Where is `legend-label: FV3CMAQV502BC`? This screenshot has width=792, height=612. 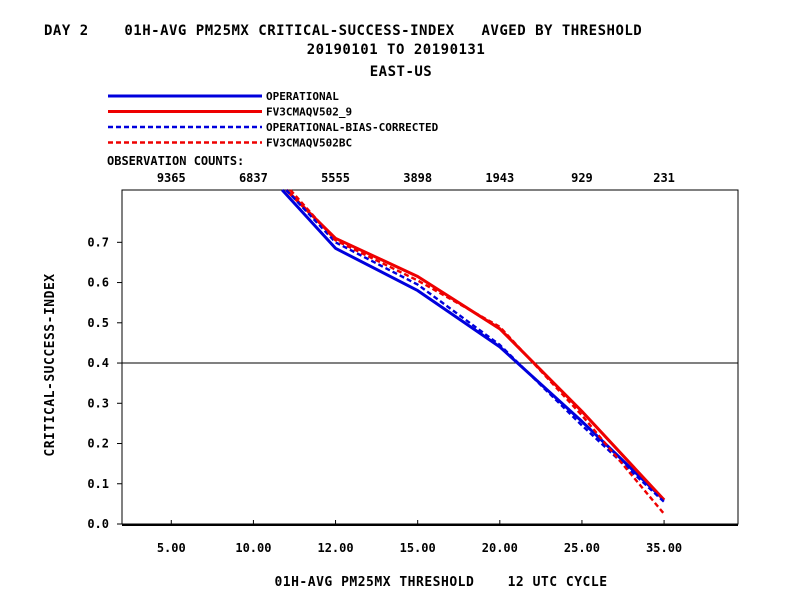
legend-label: FV3CMAQV502BC is located at coordinates (309, 143).